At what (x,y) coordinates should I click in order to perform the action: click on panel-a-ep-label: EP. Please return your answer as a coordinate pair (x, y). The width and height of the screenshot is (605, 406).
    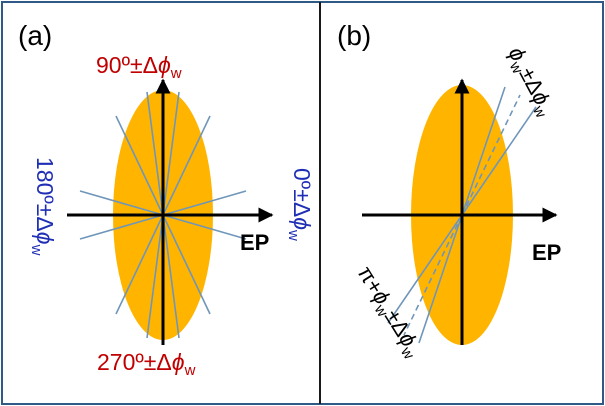
    Looking at the image, I should click on (254, 242).